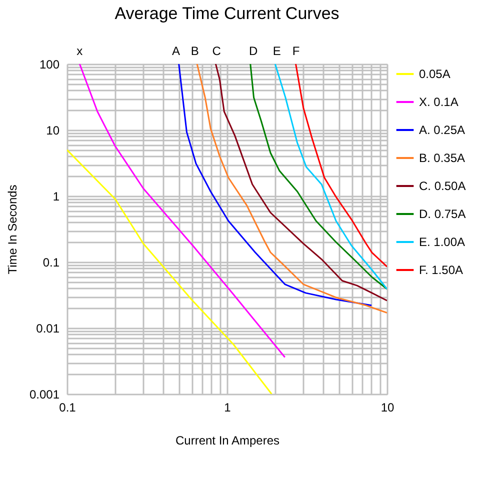 This screenshot has height=480, width=489. I want to click on annotation: A, so click(176, 51).